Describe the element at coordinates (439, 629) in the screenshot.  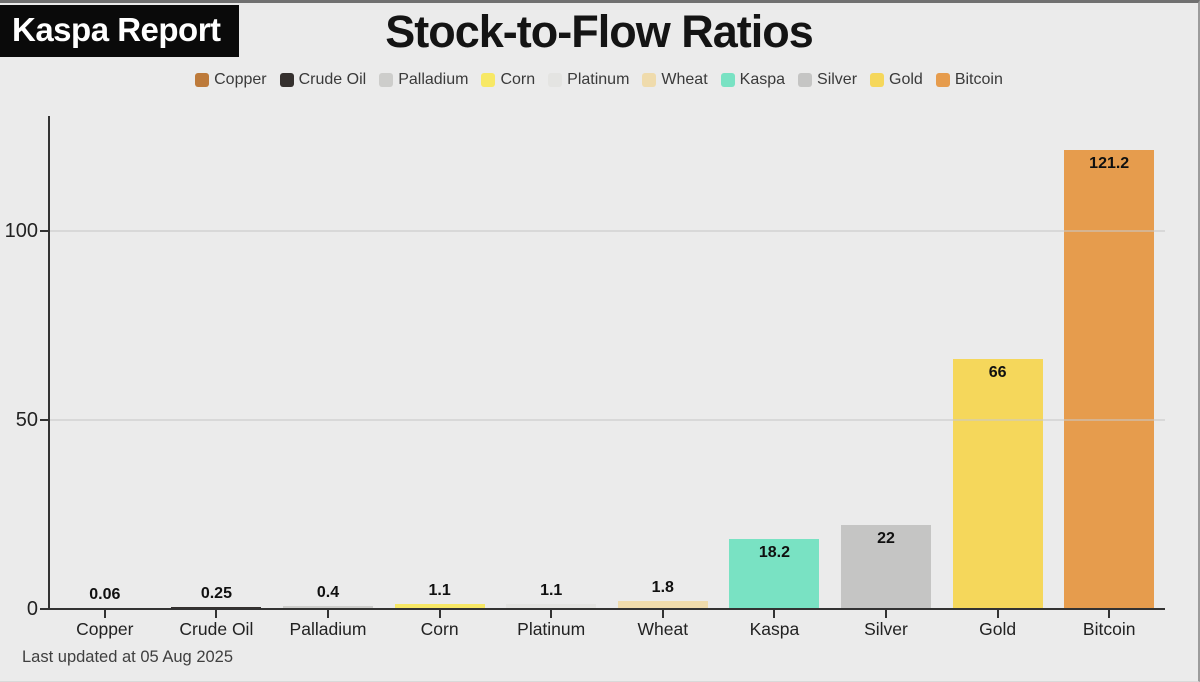
I see `x-category-label-corn: Corn` at that location.